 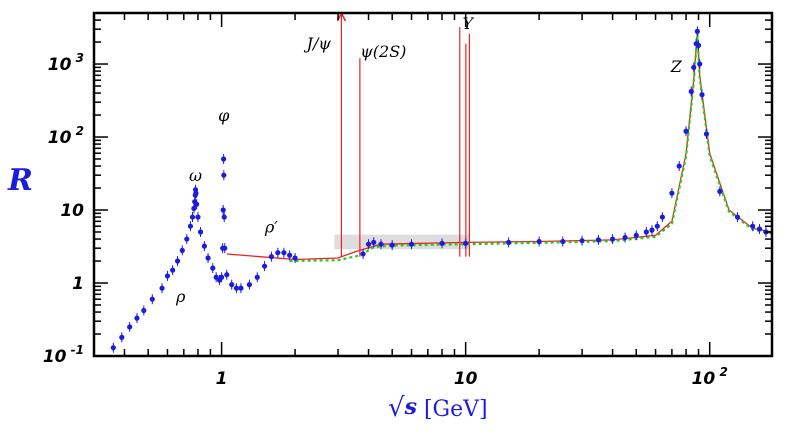 What do you see at coordinates (180, 296) in the screenshot?
I see `annotation-label: ρ` at bounding box center [180, 296].